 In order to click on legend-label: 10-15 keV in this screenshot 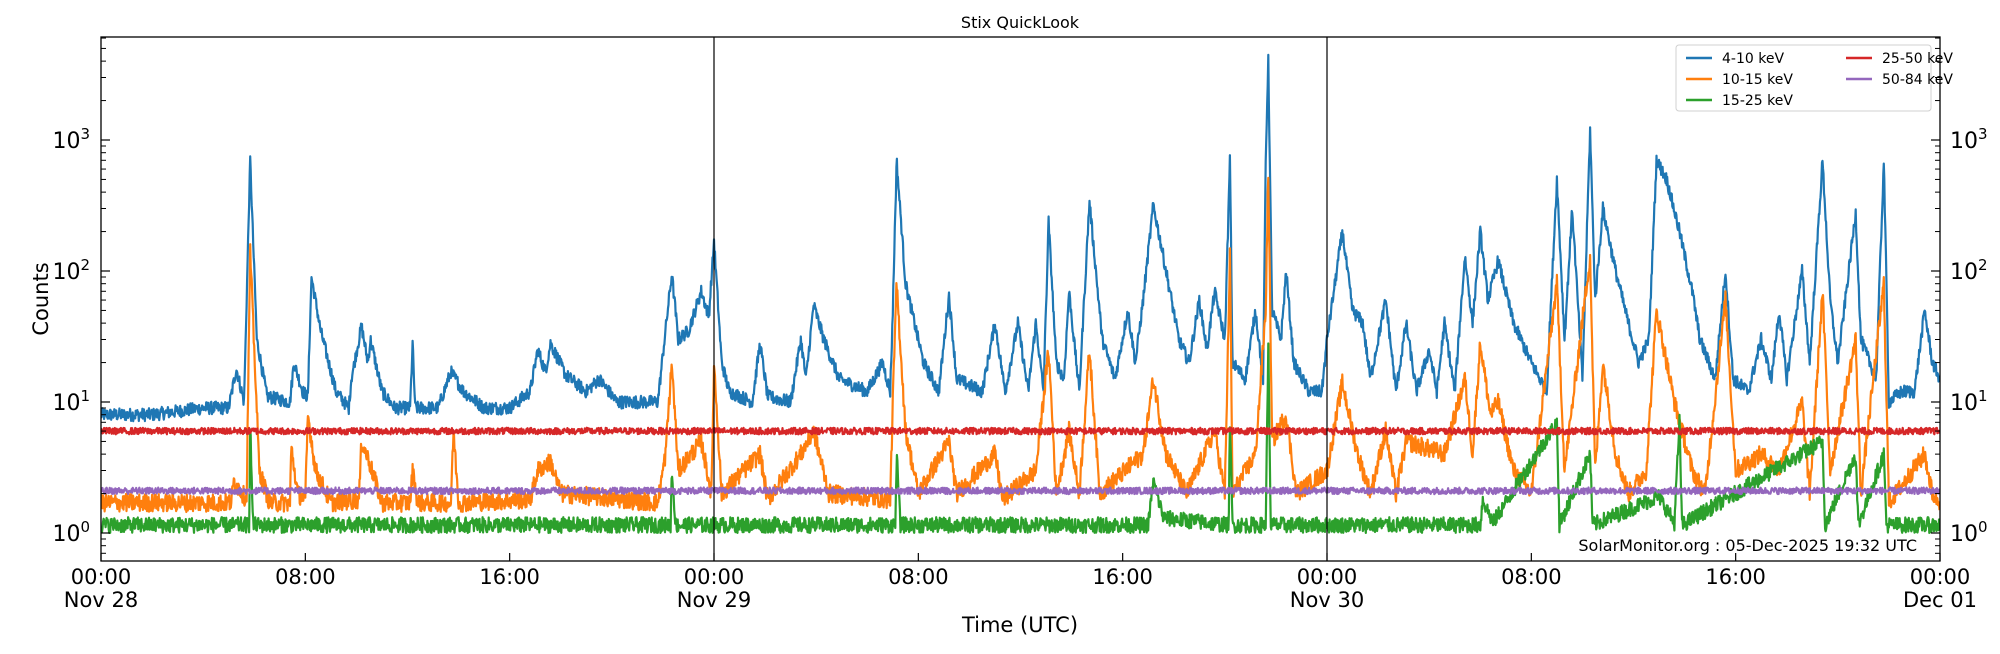, I will do `click(1757, 80)`.